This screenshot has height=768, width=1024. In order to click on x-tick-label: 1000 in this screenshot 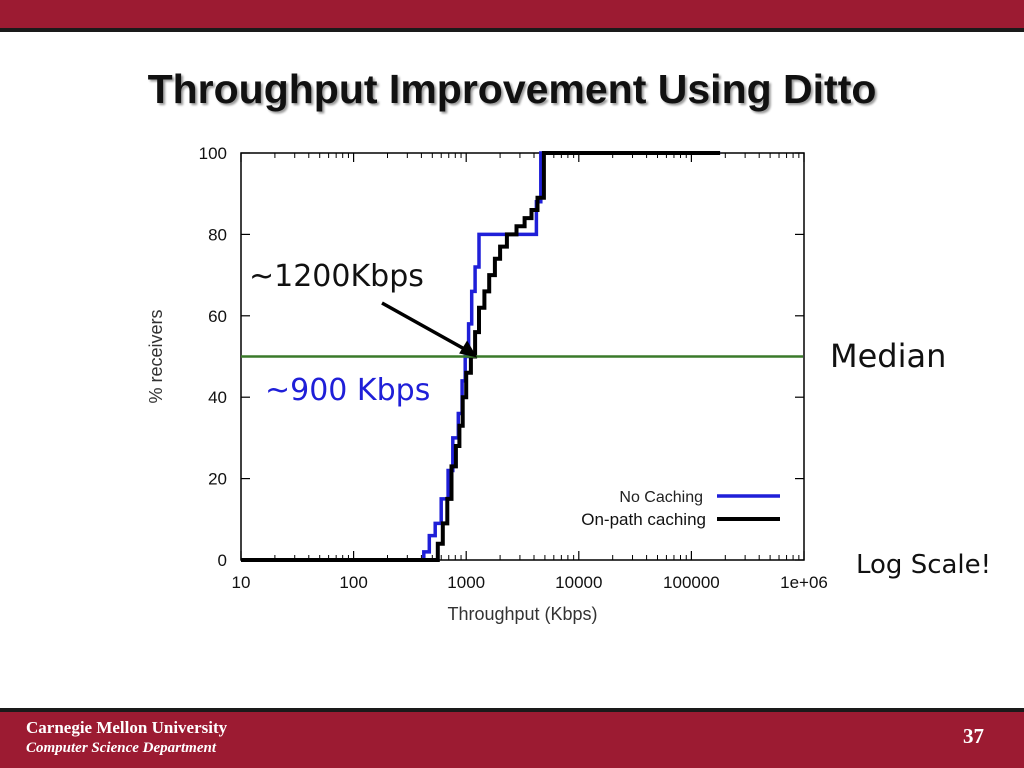, I will do `click(466, 582)`.